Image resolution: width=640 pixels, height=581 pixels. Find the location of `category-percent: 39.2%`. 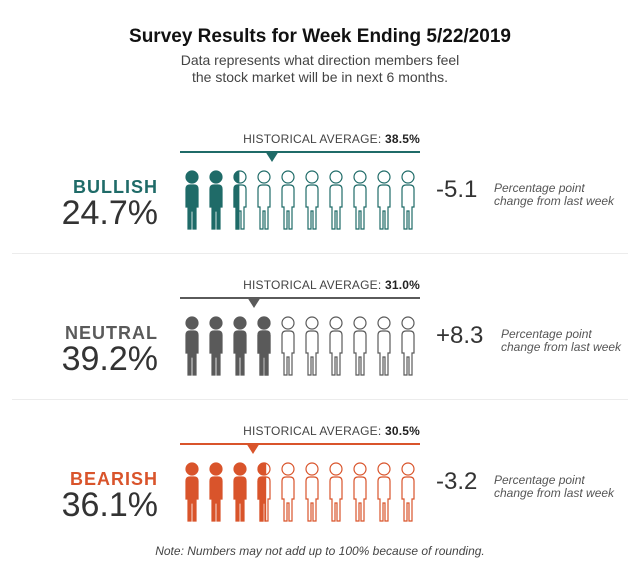

category-percent: 39.2% is located at coordinates (109, 359).